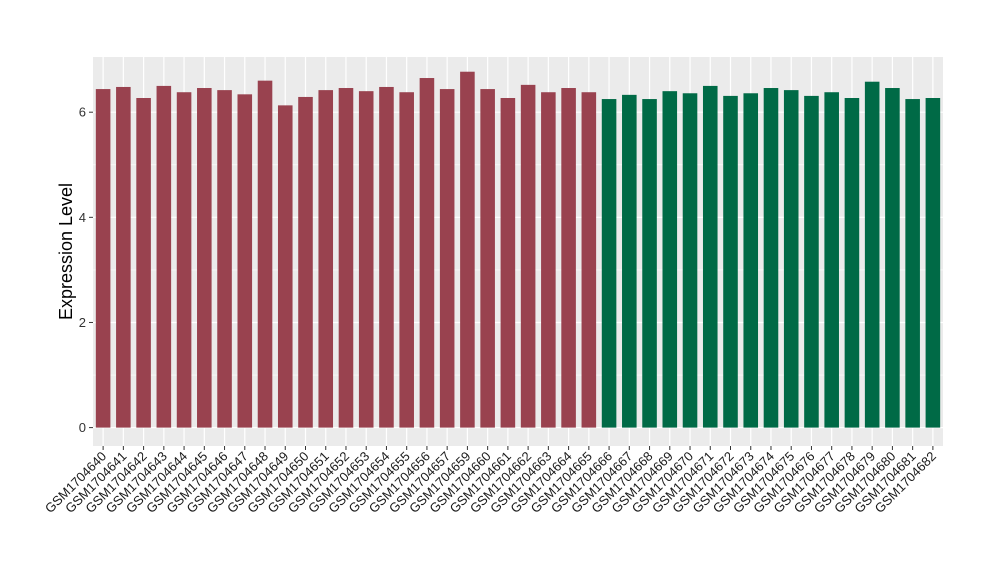 The image size is (1000, 580). I want to click on bar-GSM1704674, so click(771, 258).